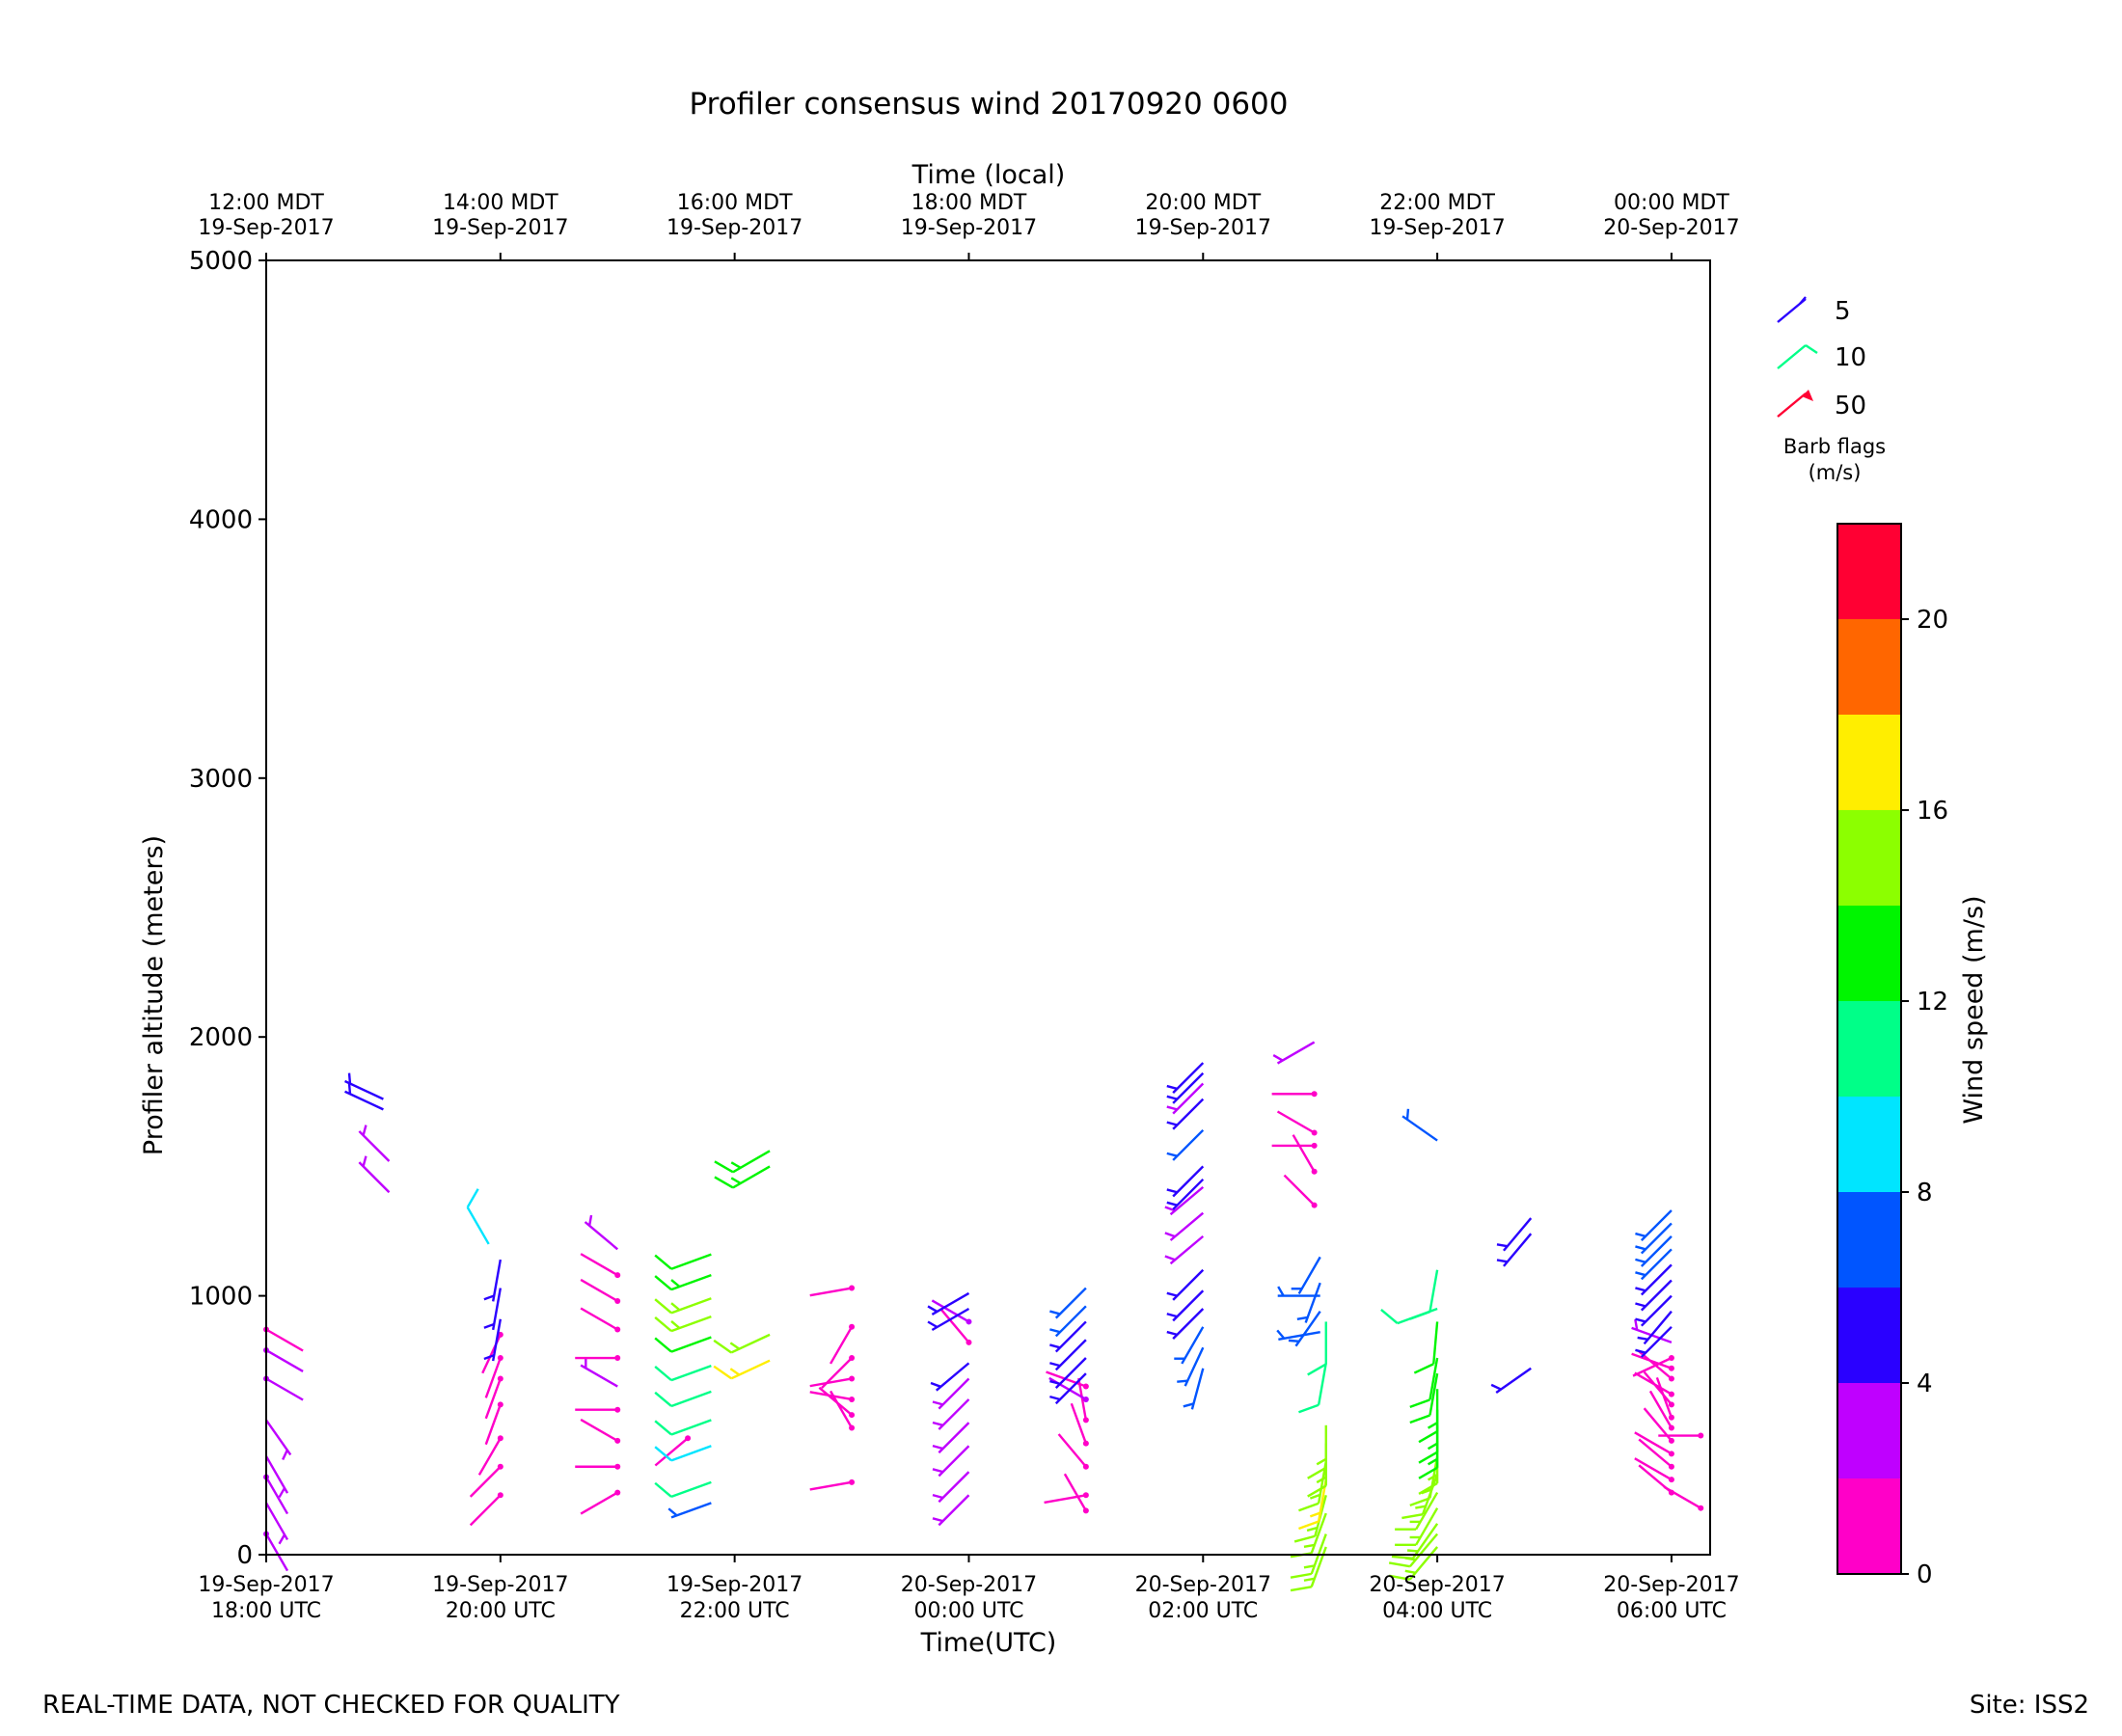 The width and height of the screenshot is (2122, 1736). I want to click on y-tick-label: 4000, so click(221, 519).